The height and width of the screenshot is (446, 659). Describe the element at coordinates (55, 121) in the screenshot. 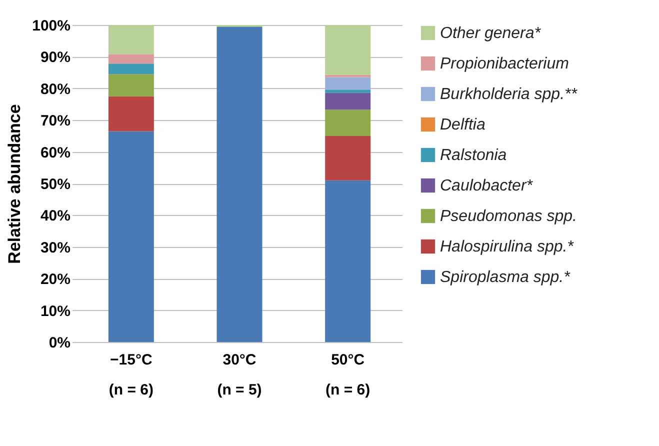

I see `y-tick-label: 70%` at that location.